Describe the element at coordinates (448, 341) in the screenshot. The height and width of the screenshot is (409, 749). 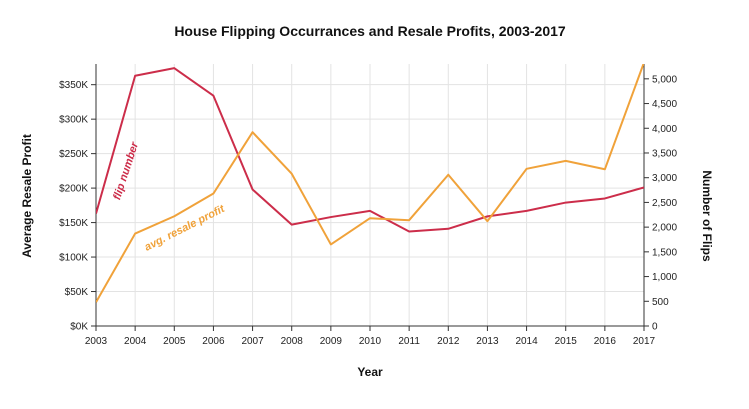
I see `x-tick-label: 2012` at that location.